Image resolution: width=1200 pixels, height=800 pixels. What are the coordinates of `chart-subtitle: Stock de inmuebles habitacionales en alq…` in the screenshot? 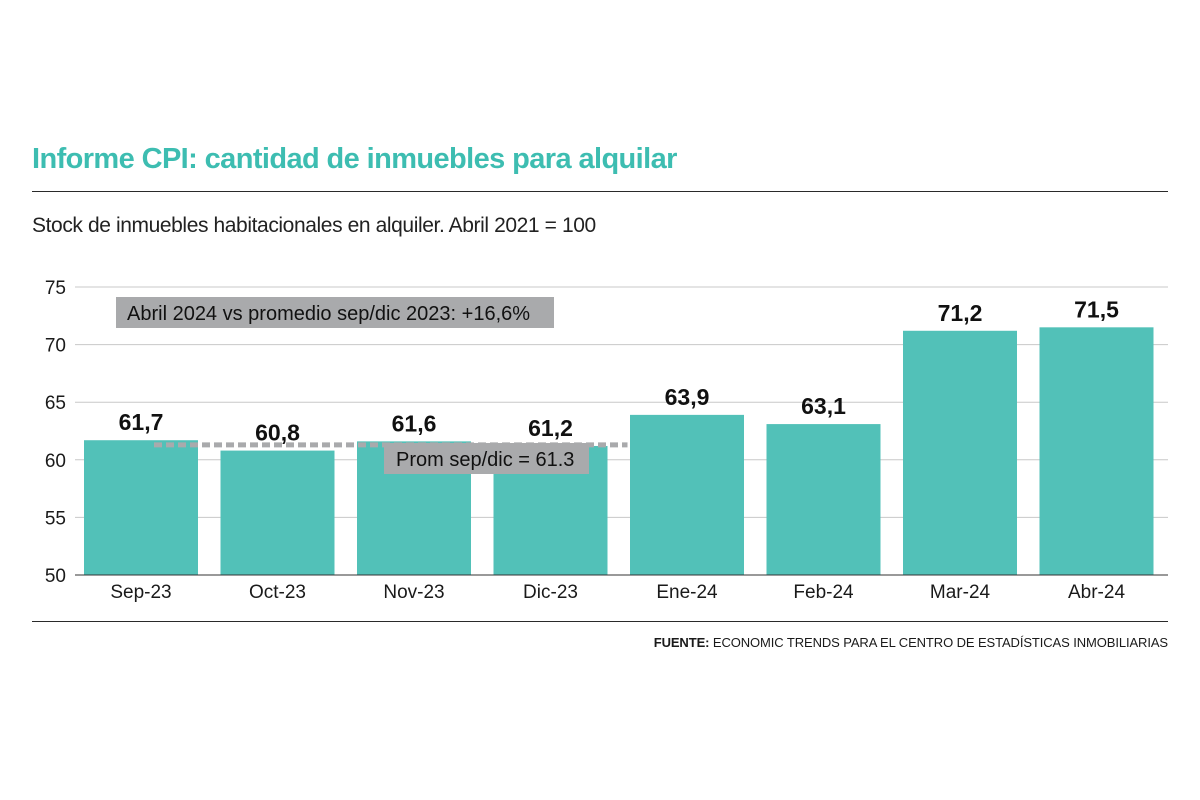 It's located at (314, 225).